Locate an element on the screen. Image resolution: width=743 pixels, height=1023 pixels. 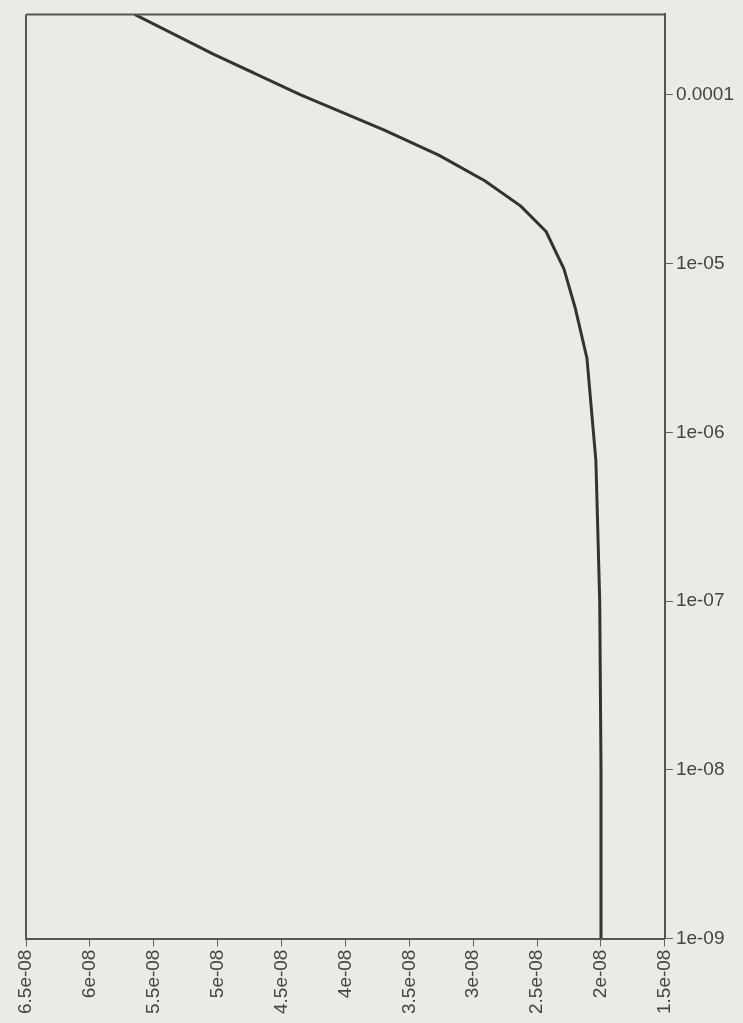
x-tick-label: 4e-08 is located at coordinates (344, 974).